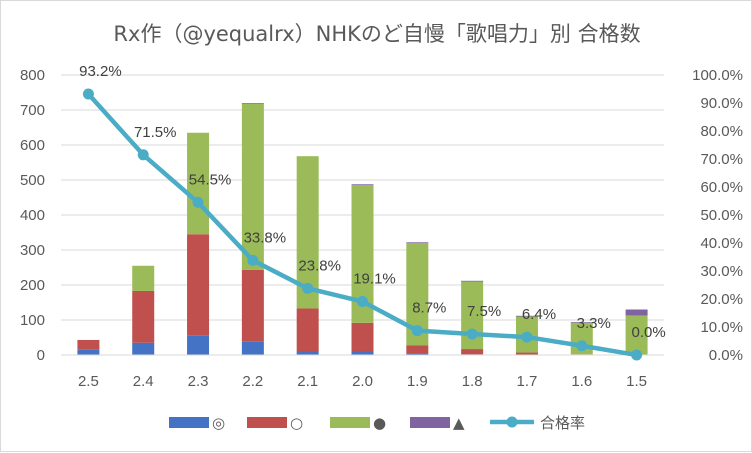  What do you see at coordinates (721, 159) in the screenshot?
I see `right-tick-label: 70.0%` at bounding box center [721, 159].